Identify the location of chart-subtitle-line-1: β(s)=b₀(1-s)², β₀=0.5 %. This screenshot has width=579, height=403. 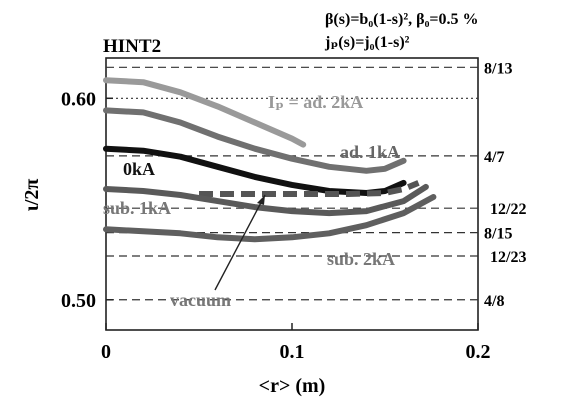
(401, 19).